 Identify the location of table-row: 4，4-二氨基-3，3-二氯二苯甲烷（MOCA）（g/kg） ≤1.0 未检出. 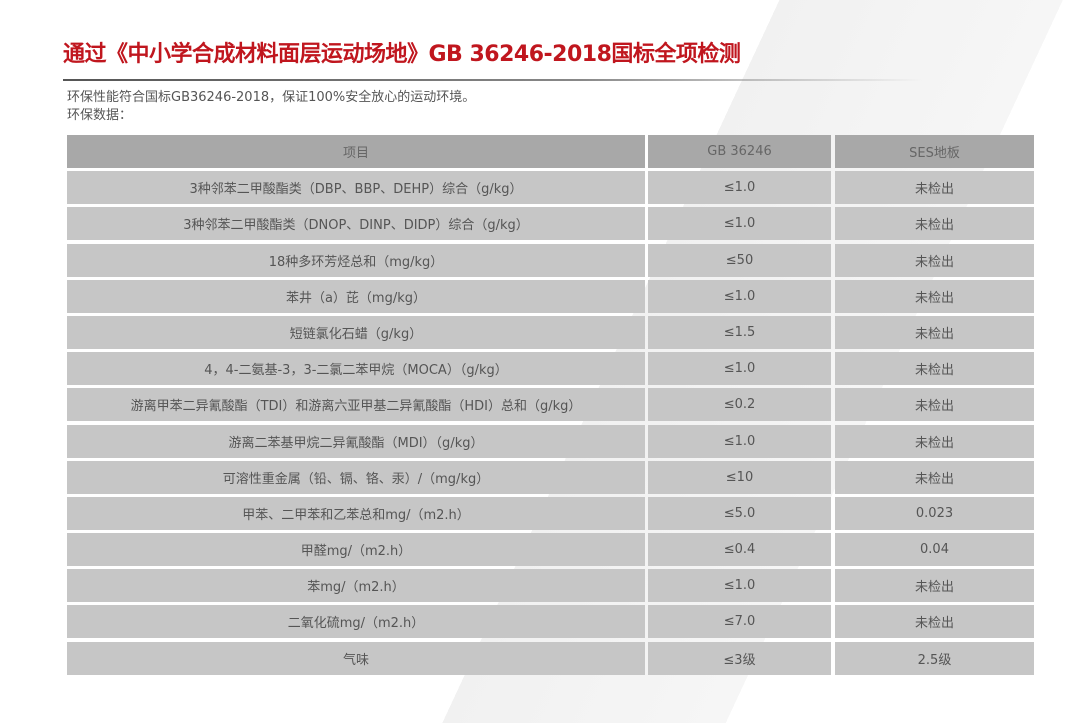
(550, 369).